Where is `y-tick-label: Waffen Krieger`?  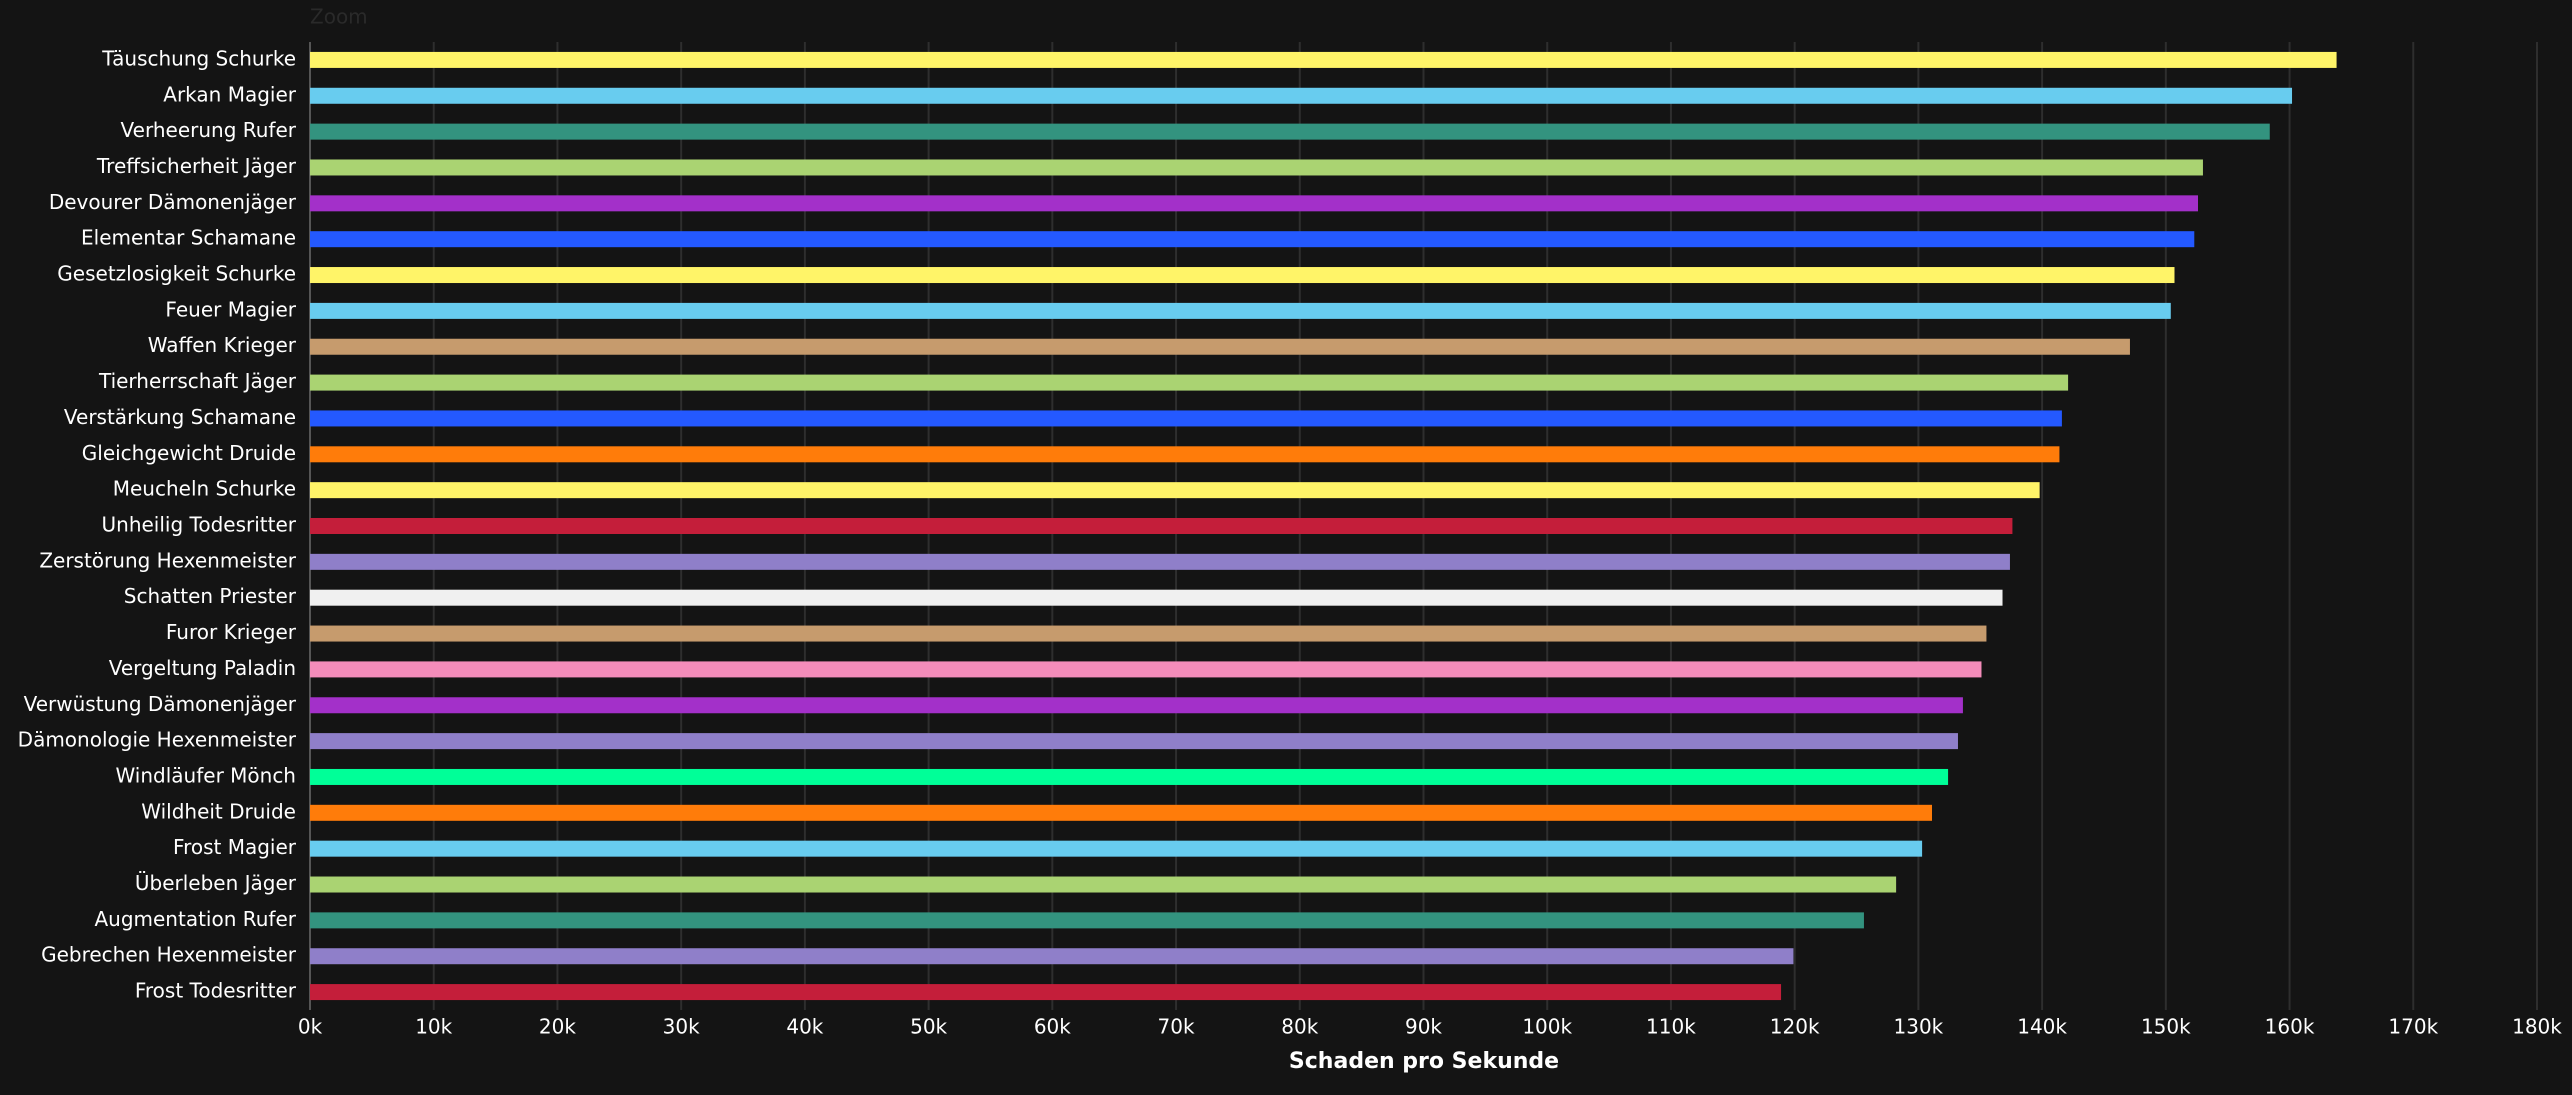 y-tick-label: Waffen Krieger is located at coordinates (222, 345).